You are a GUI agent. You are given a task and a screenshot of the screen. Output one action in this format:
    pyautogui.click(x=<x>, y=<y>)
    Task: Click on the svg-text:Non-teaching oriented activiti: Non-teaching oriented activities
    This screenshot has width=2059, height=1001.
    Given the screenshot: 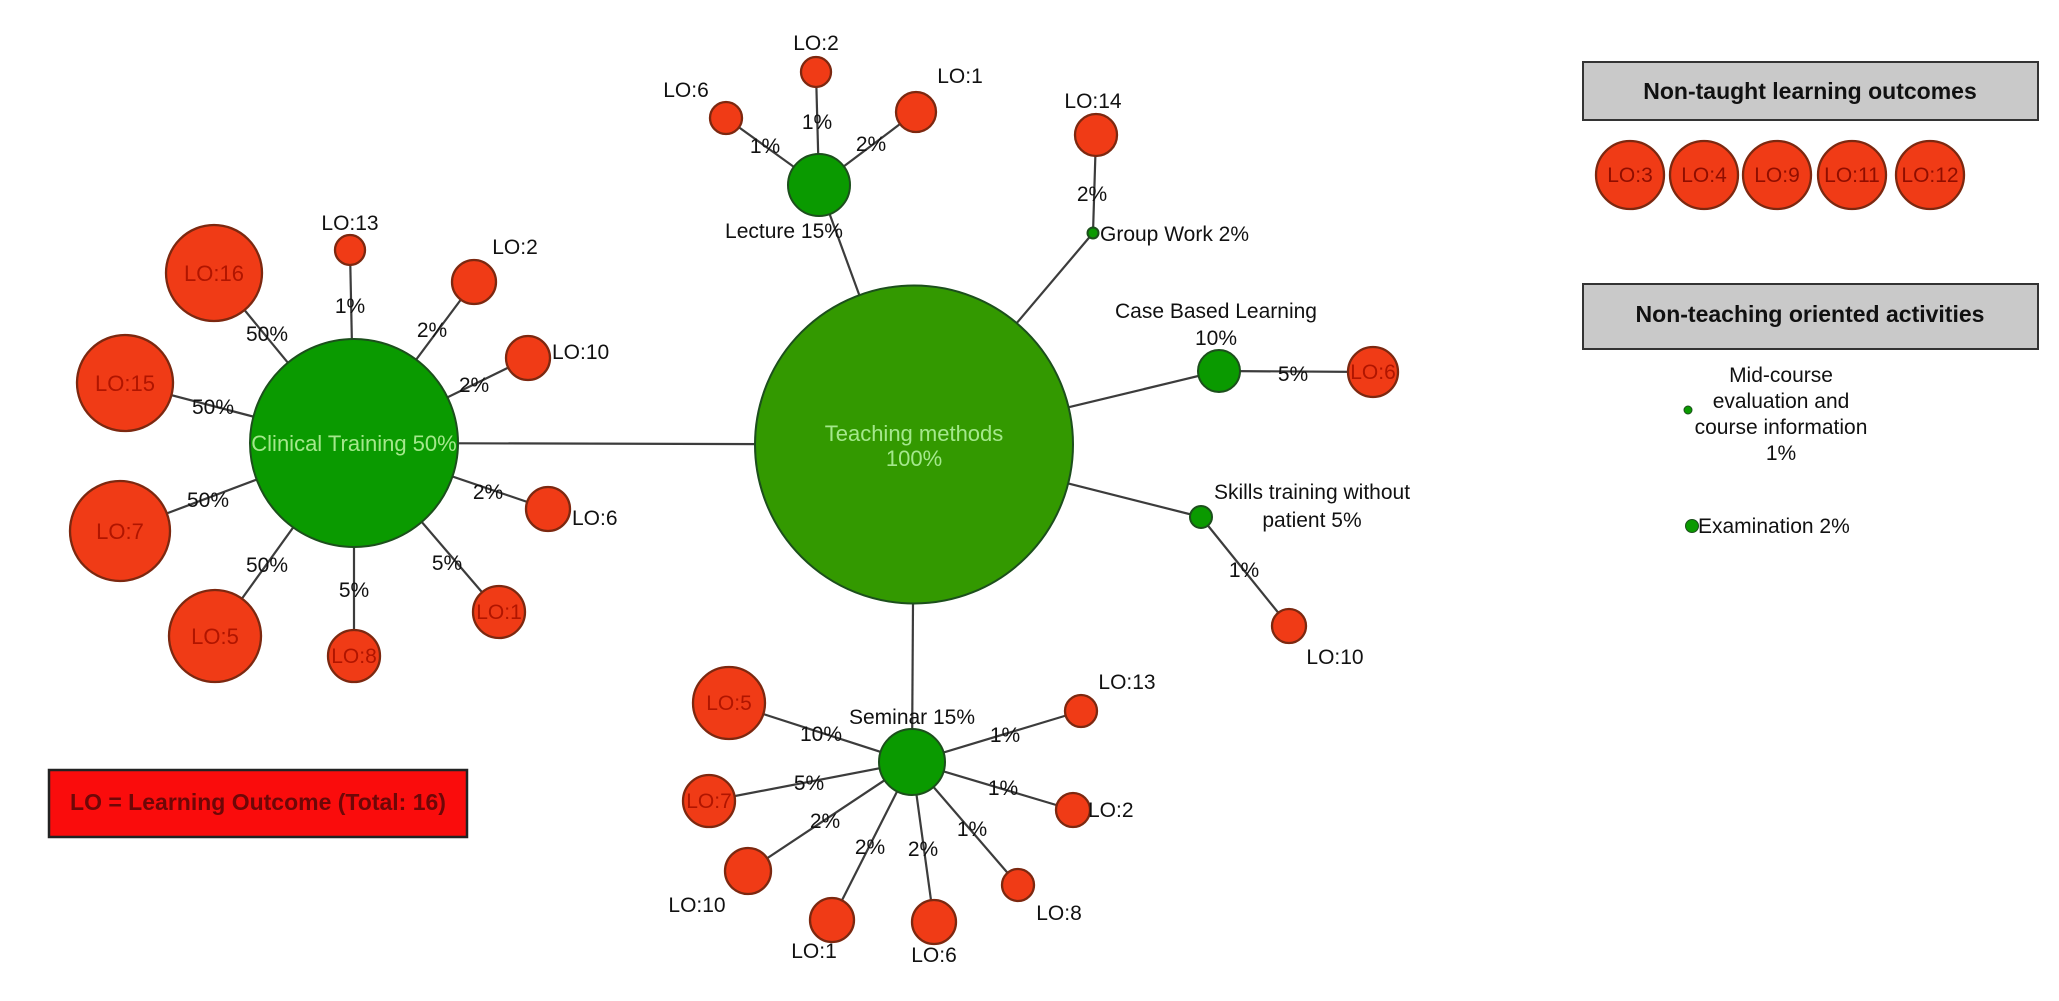 What is the action you would take?
    pyautogui.click(x=1810, y=314)
    